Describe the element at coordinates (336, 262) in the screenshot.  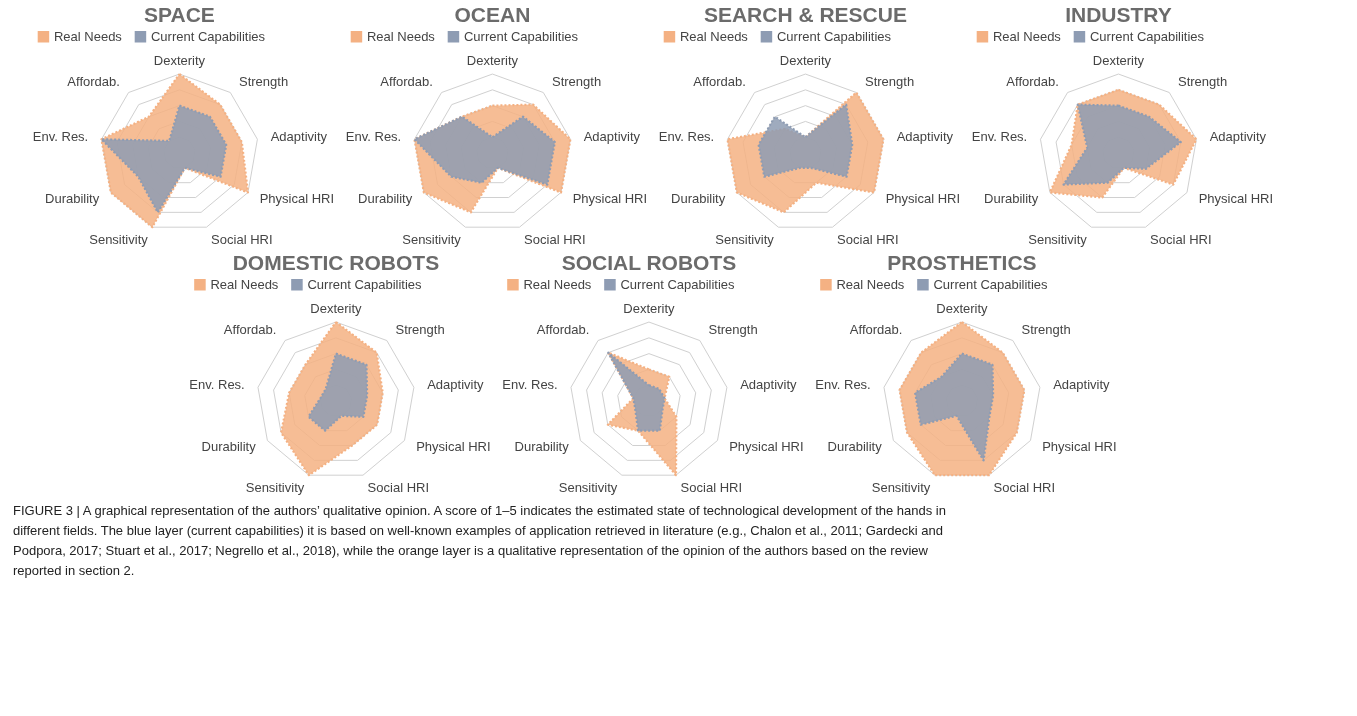
I see `chart-title: DOMESTIC ROBOTS` at that location.